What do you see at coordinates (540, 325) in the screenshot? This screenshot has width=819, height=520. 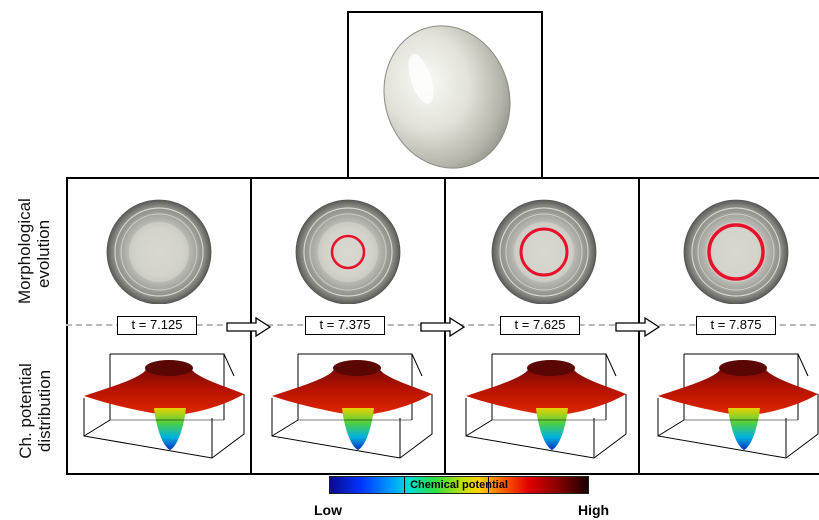 I see `time-label-3: t = 7.625` at bounding box center [540, 325].